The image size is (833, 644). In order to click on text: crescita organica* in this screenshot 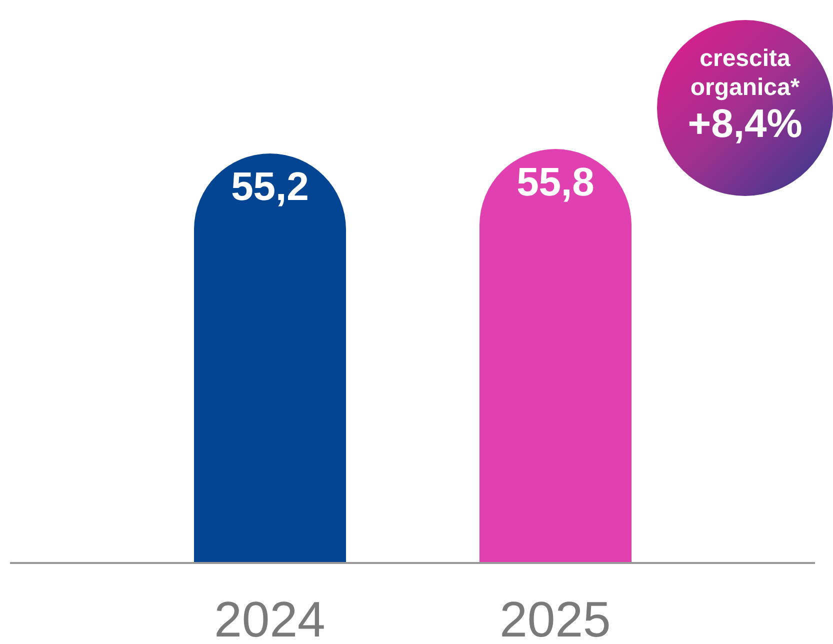, I will do `click(745, 73)`.